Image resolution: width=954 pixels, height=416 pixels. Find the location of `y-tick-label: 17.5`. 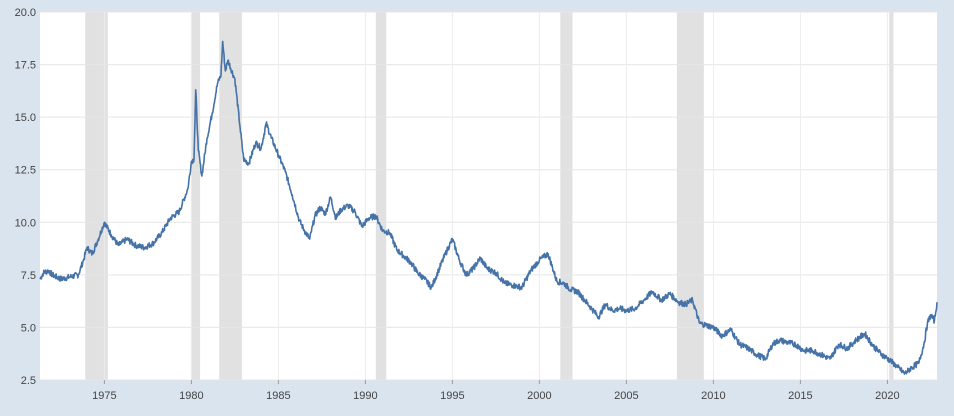

y-tick-label: 17.5 is located at coordinates (25, 66).